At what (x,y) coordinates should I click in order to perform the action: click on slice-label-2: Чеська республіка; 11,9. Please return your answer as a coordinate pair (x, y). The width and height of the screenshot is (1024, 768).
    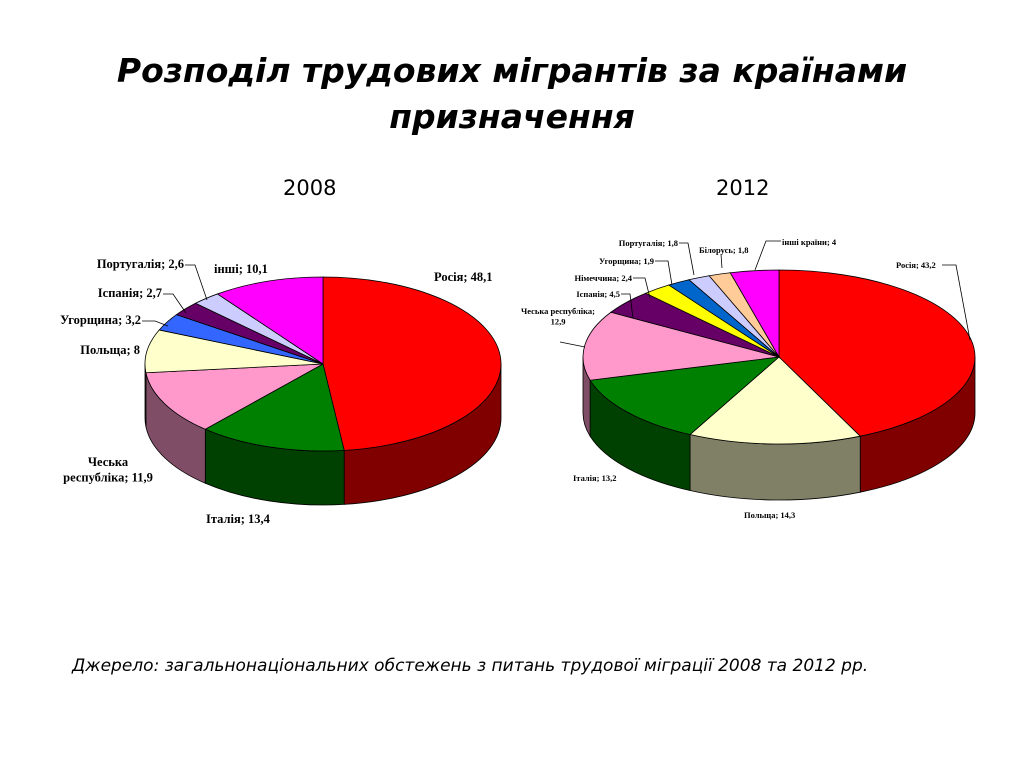
    Looking at the image, I should click on (108, 470).